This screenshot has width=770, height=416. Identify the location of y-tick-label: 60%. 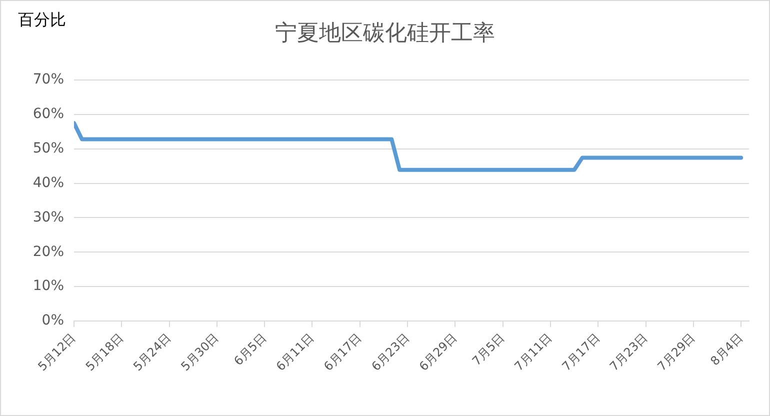
(48, 114).